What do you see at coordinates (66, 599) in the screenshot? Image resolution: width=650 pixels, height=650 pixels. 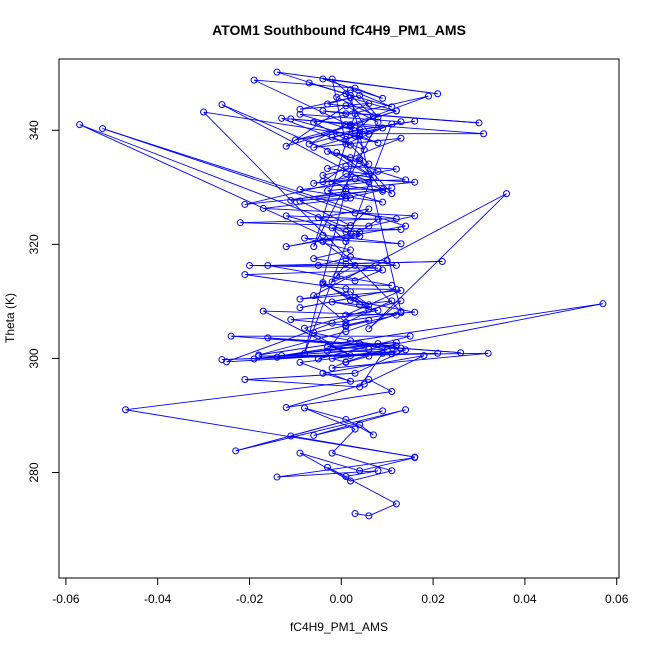 I see `x-tick-label: -0.06` at bounding box center [66, 599].